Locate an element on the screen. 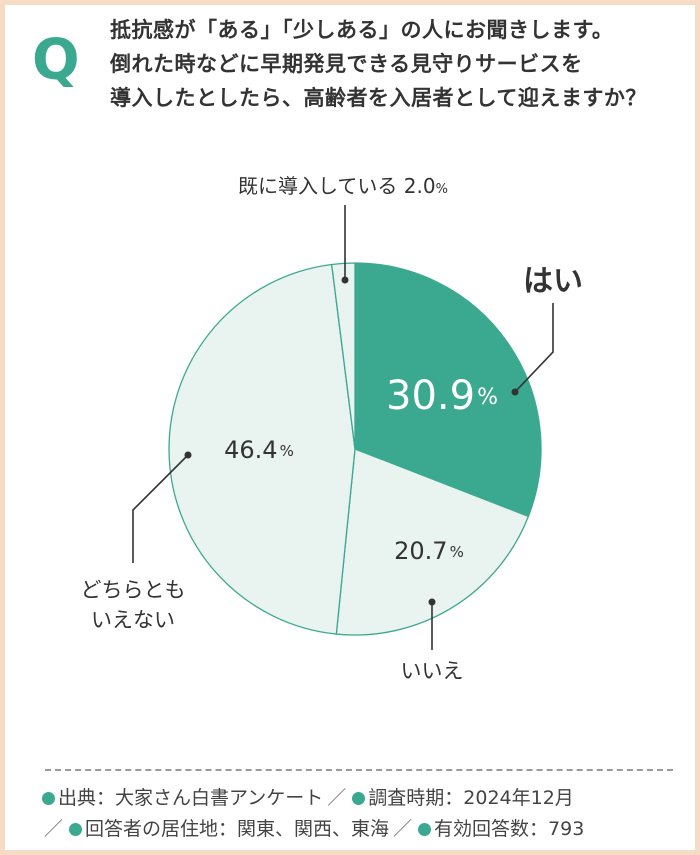 The height and width of the screenshot is (855, 700). category-label: いいえ is located at coordinates (432, 671).